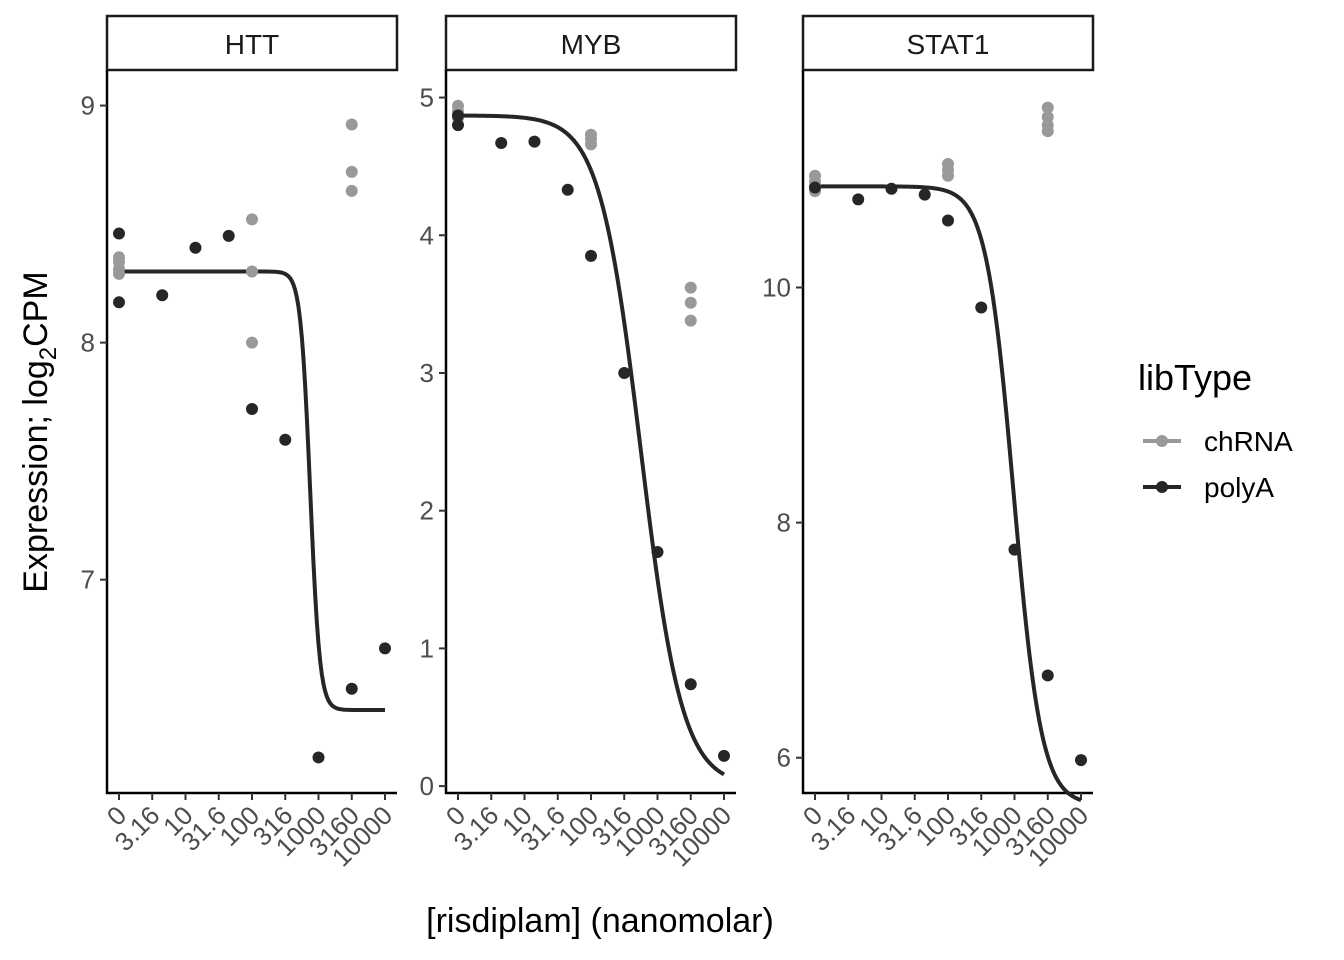 The image size is (1344, 960). Describe the element at coordinates (427, 786) in the screenshot. I see `y-tick-label-myb: 0` at that location.